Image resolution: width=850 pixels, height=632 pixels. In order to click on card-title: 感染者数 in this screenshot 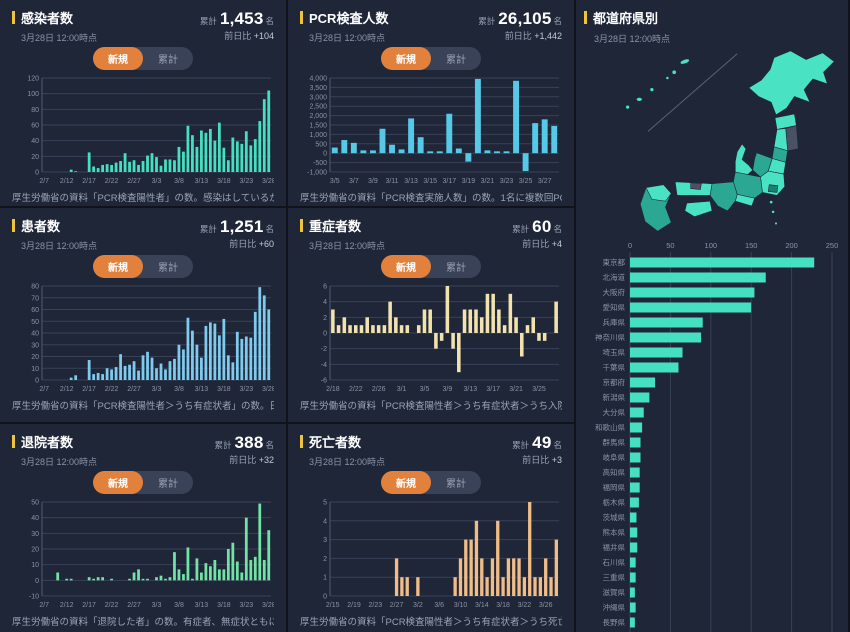, I will do `click(47, 18)`.